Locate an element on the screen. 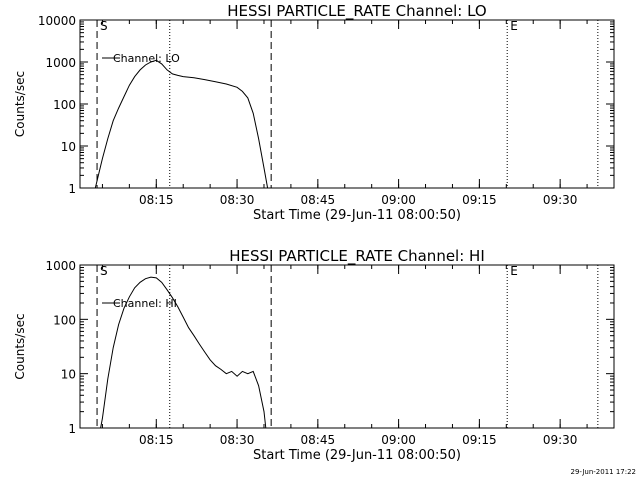 Image resolution: width=640 pixels, height=480 pixels. chart-title: HESSI PARTICLE_RATE Channel: LO is located at coordinates (356, 11).